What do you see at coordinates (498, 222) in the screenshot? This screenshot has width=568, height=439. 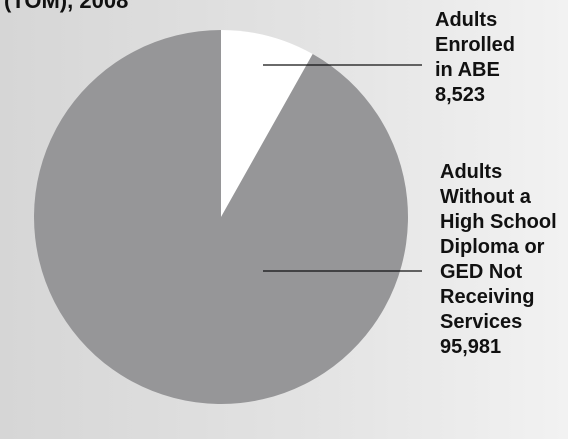 I see `slice-label-not-served-line-3: High School` at bounding box center [498, 222].